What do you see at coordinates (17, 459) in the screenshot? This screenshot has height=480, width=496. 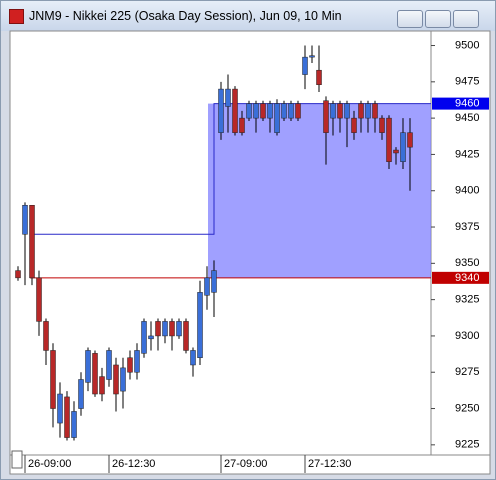 I see `corner-box` at bounding box center [17, 459].